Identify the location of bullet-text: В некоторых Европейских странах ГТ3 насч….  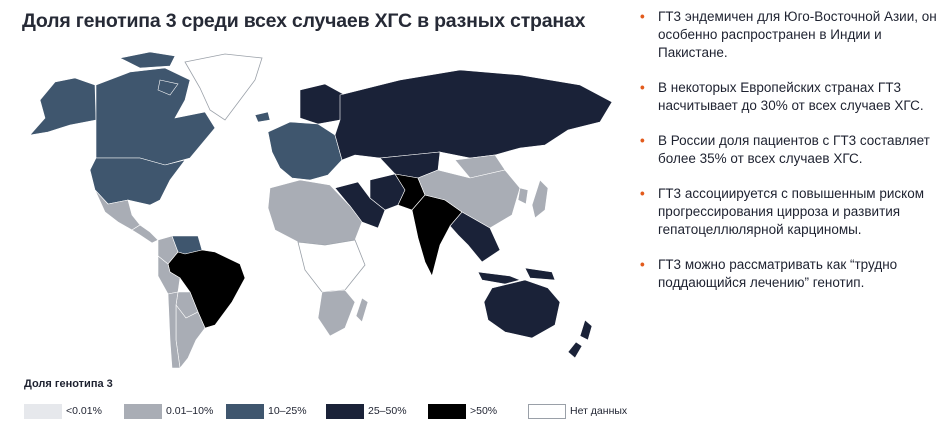
(791, 96).